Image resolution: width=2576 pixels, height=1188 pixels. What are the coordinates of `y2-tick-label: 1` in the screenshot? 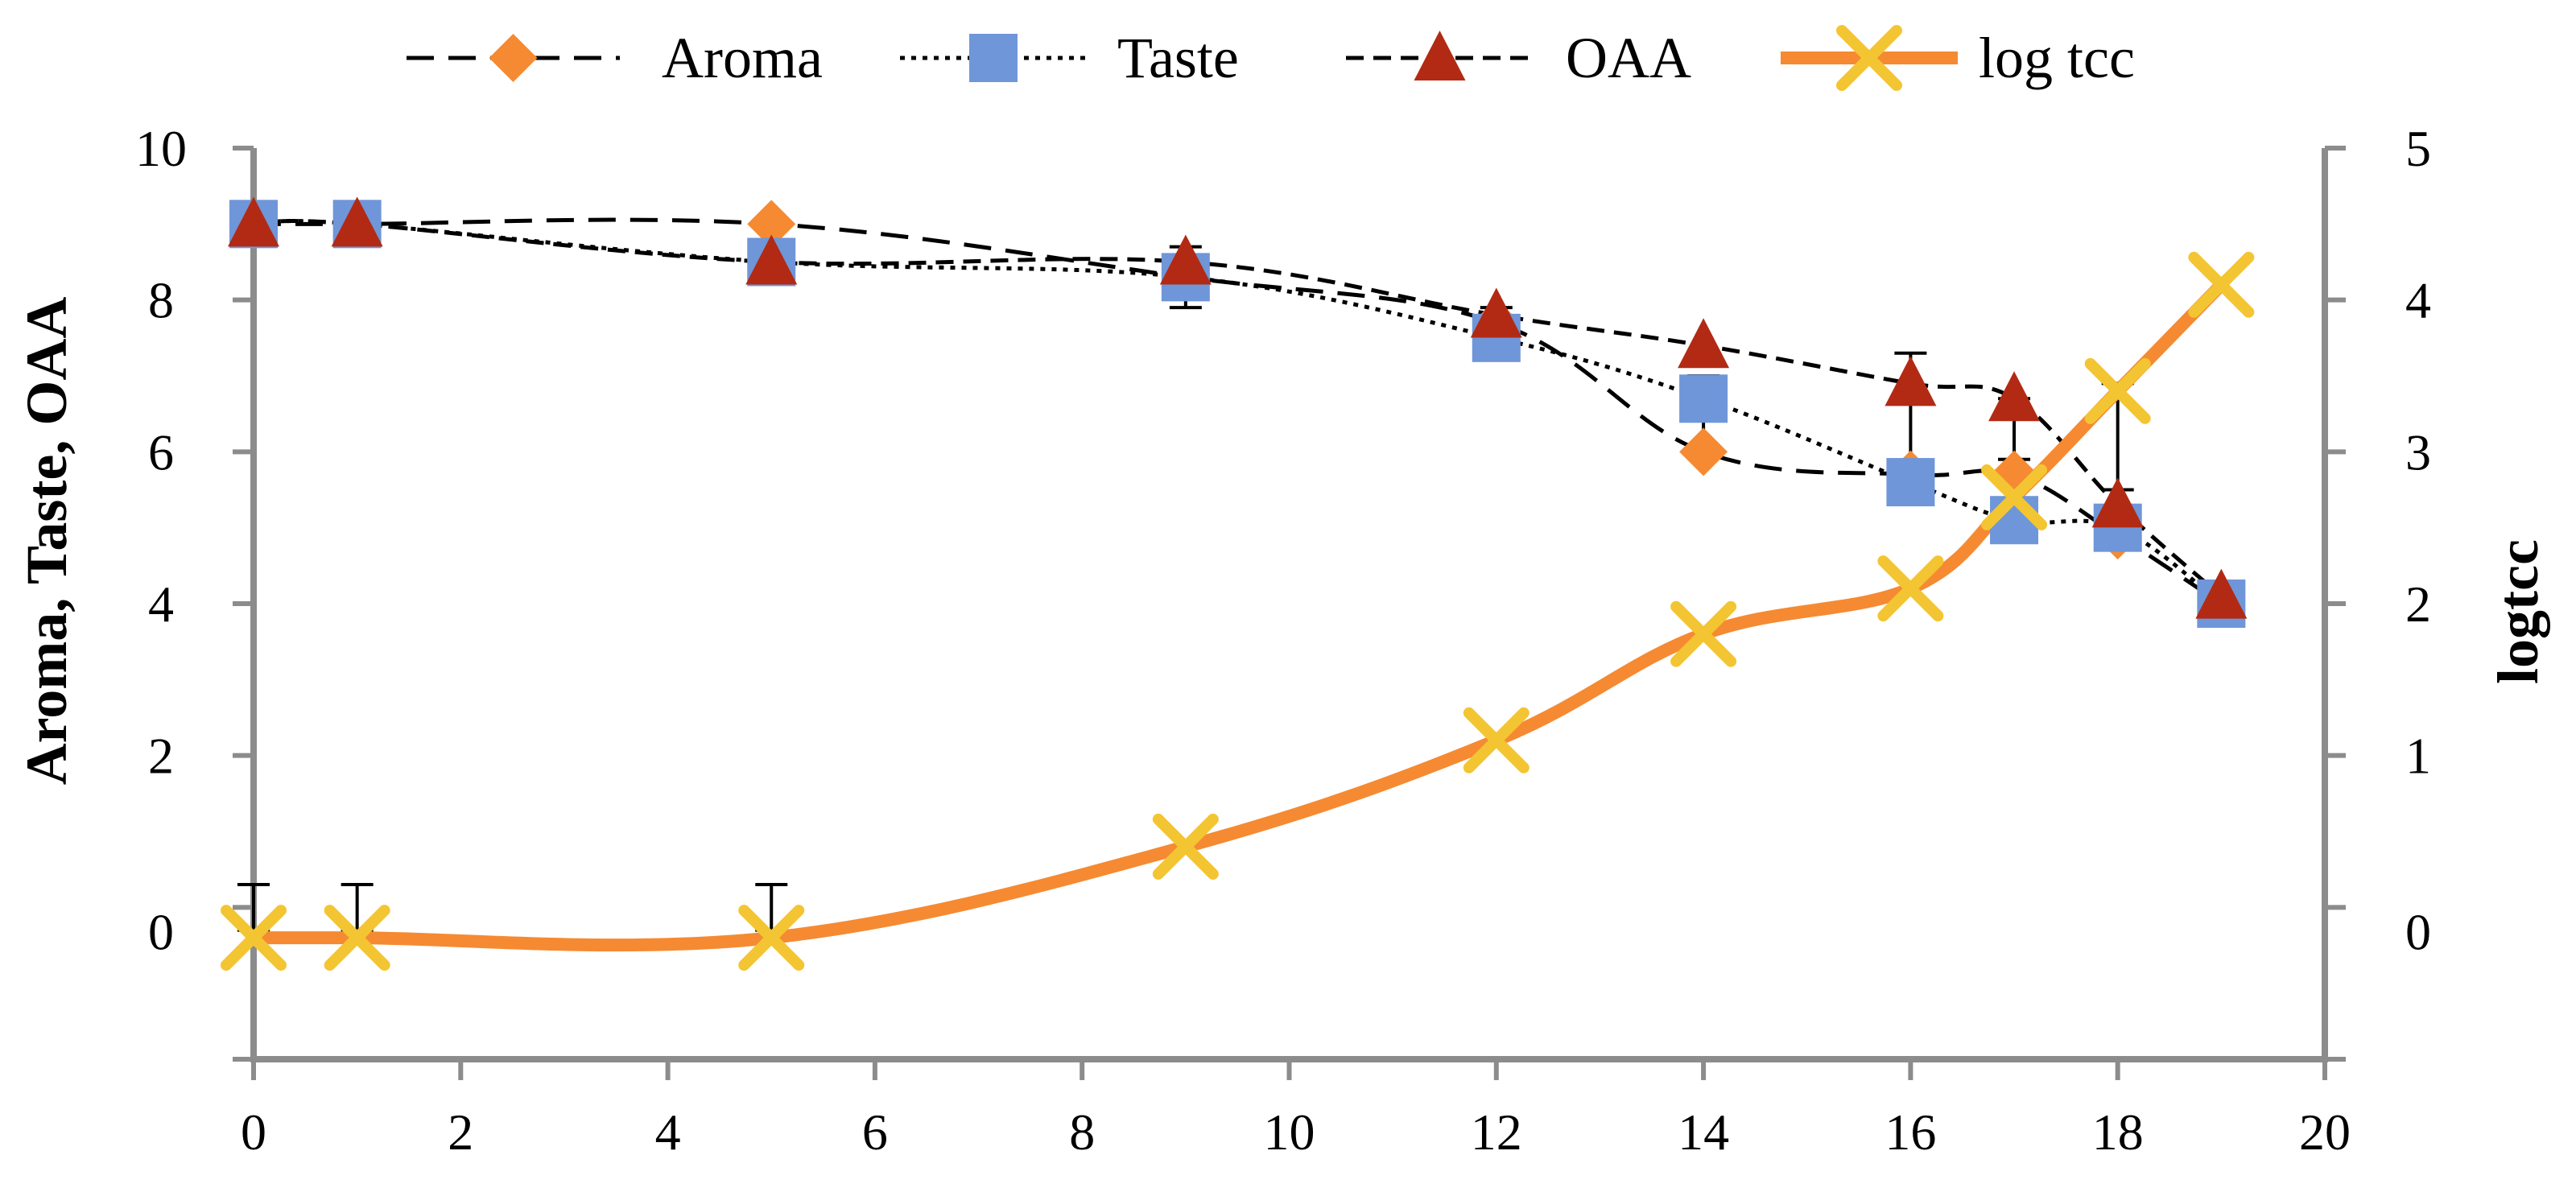 It's located at (2418, 756).